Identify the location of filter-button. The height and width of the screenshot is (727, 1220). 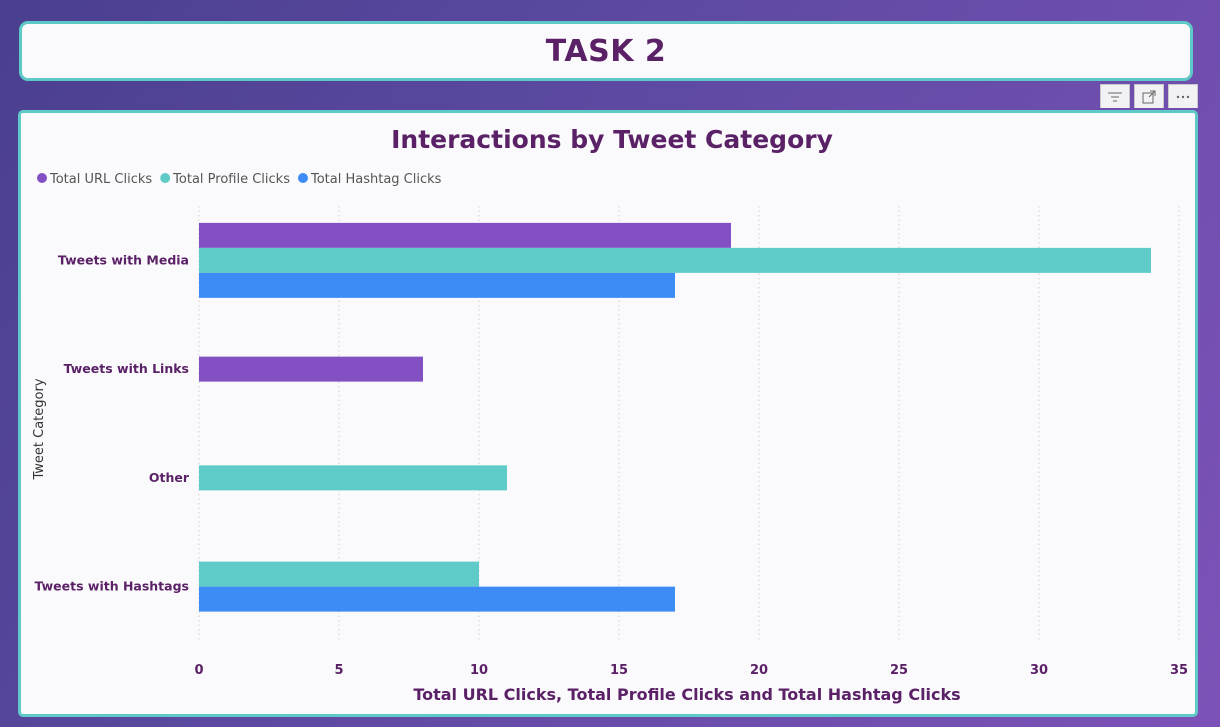
(1115, 96).